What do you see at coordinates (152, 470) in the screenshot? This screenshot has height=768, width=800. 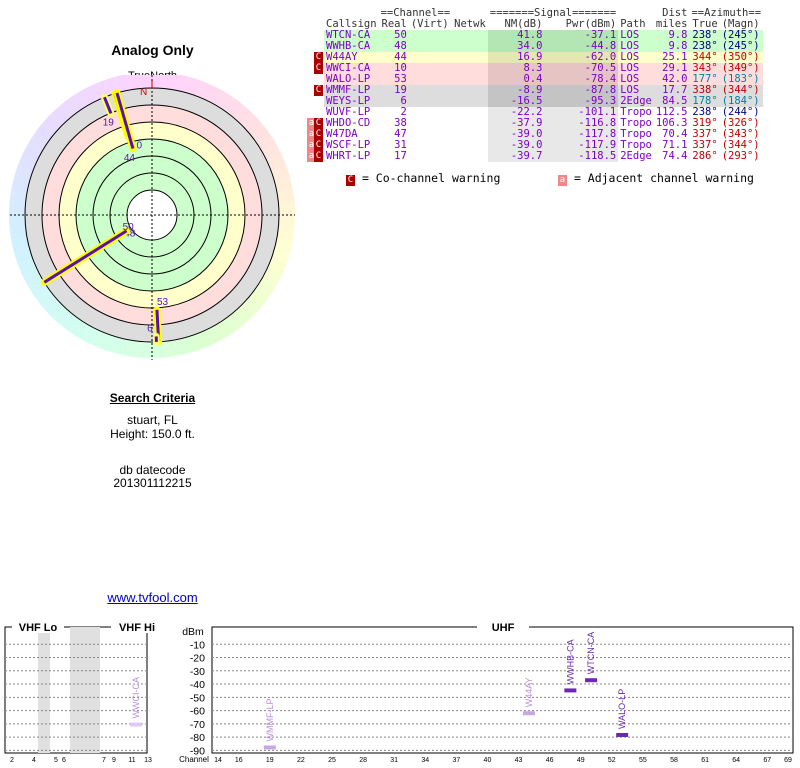 I see `db-label: db datecode` at bounding box center [152, 470].